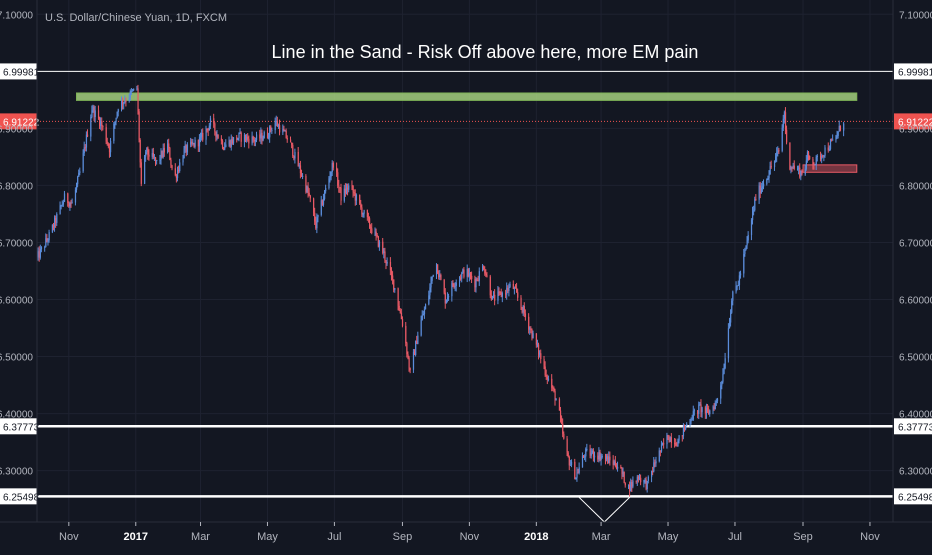 The height and width of the screenshot is (555, 932). I want to click on price-badge-left, so click(18, 121).